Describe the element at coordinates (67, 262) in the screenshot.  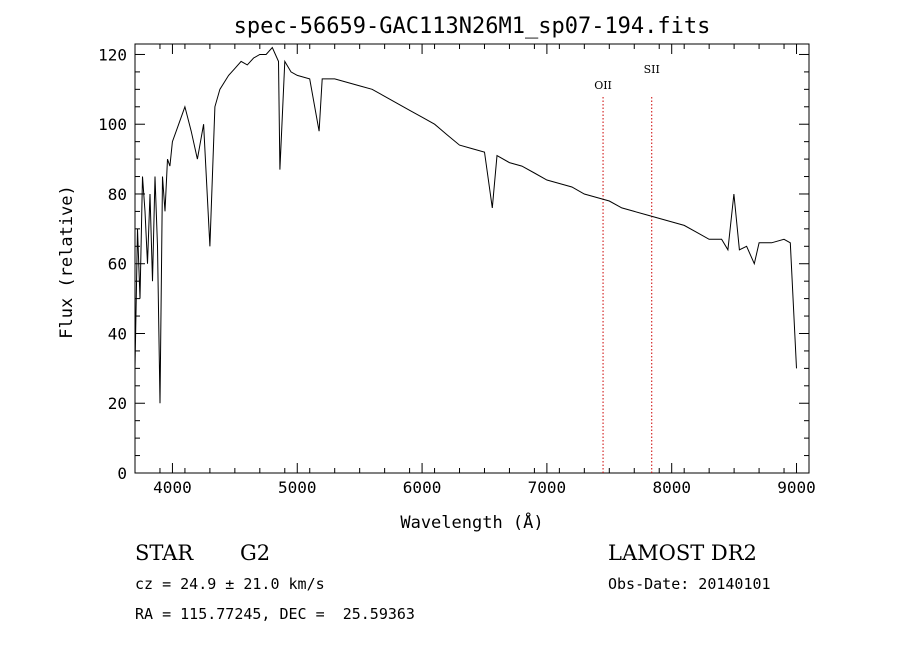
I see `y-axis-label: Flux (relative)` at that location.